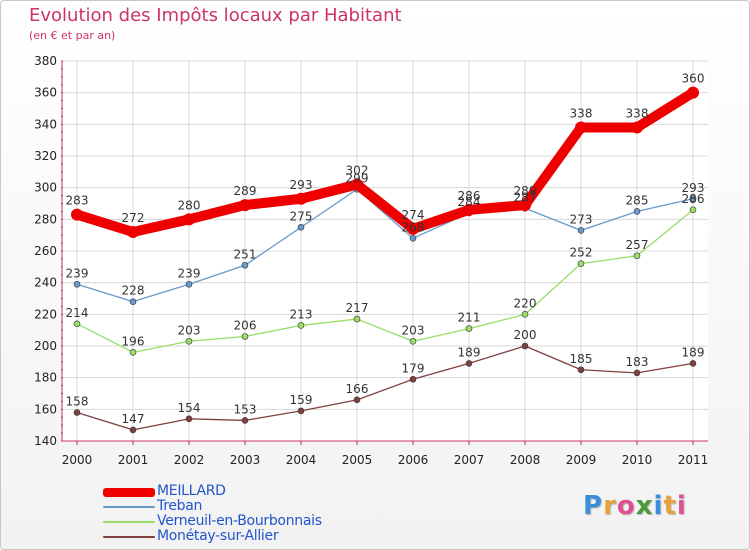 Image resolution: width=750 pixels, height=550 pixels. I want to click on x-tick-label: 2001, so click(133, 460).